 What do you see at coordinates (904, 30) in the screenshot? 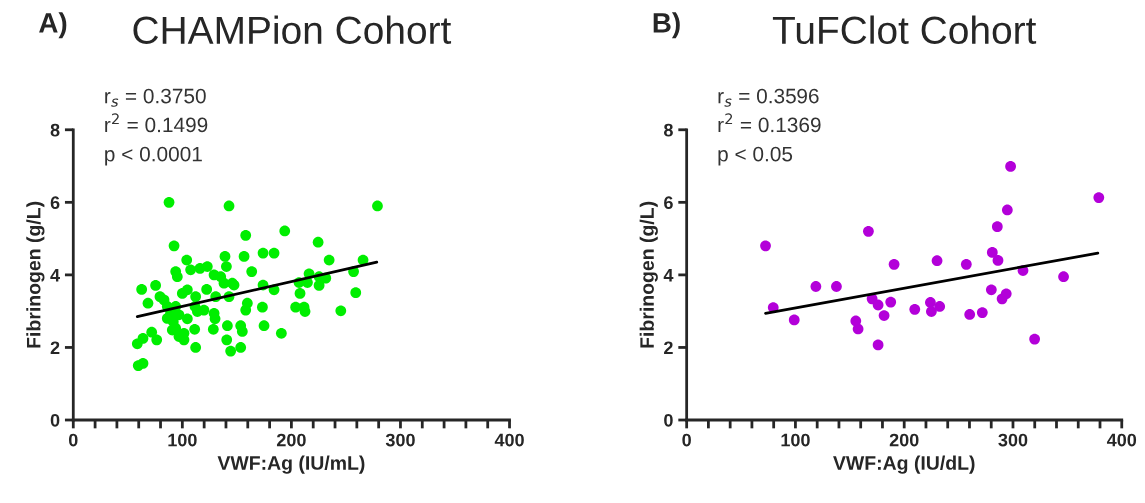
I see `chart-title: TuFClot Cohort` at bounding box center [904, 30].